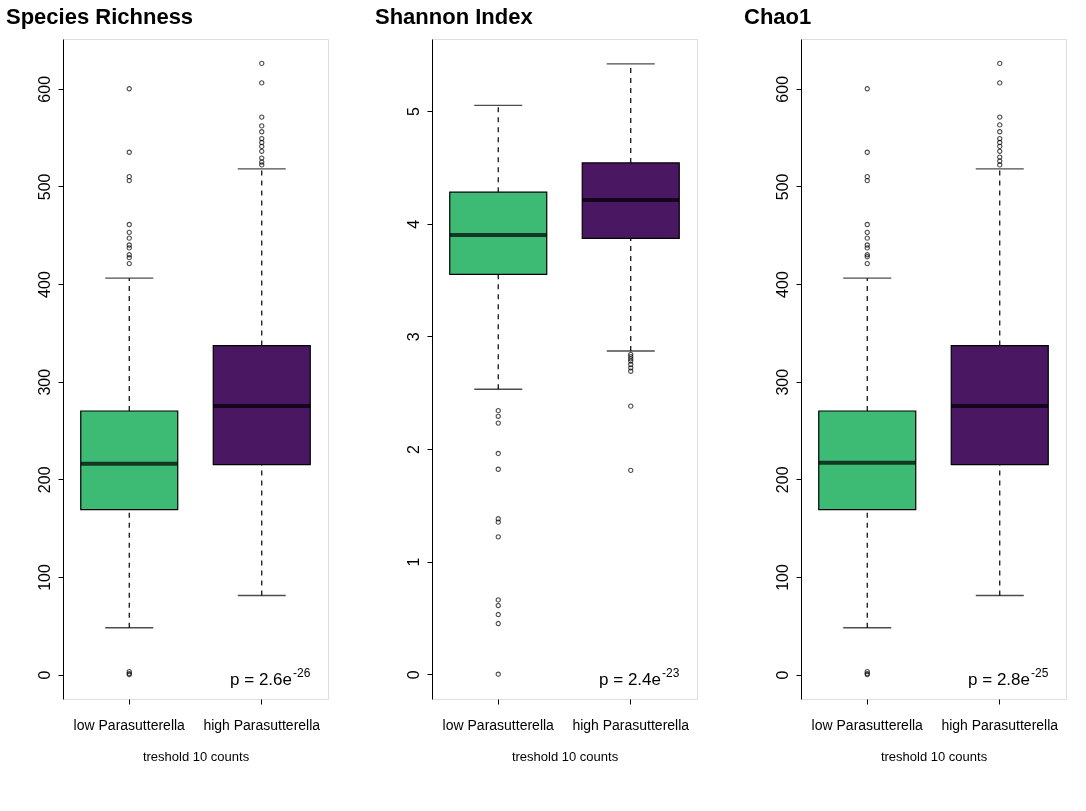  What do you see at coordinates (778, 16) in the screenshot?
I see `chart-title: Chao1` at bounding box center [778, 16].